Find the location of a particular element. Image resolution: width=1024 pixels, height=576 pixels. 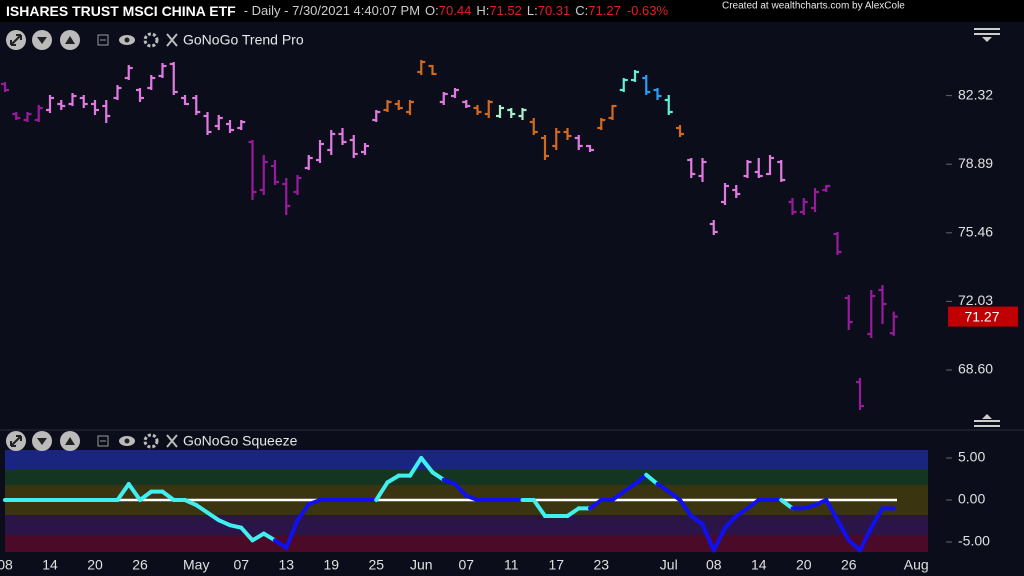

x-tick-label: Jun is located at coordinates (421, 565).